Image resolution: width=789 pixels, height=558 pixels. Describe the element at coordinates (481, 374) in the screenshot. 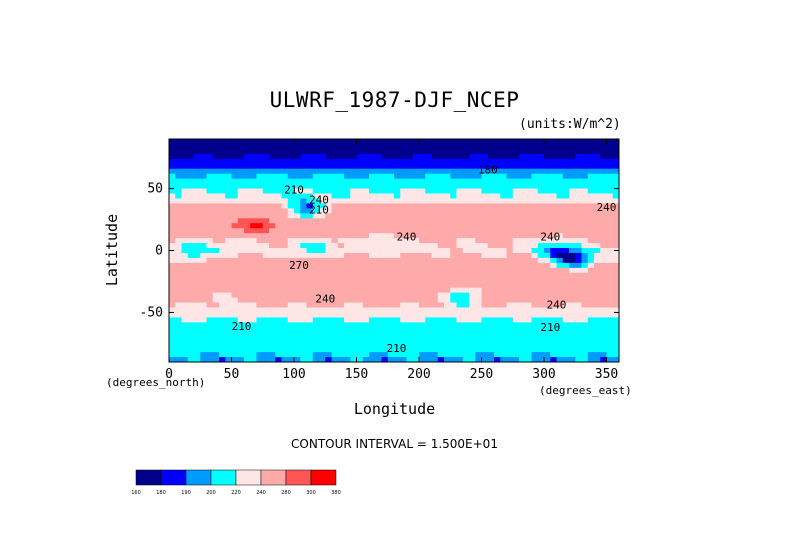

I see `x-tick-label: 250` at that location.